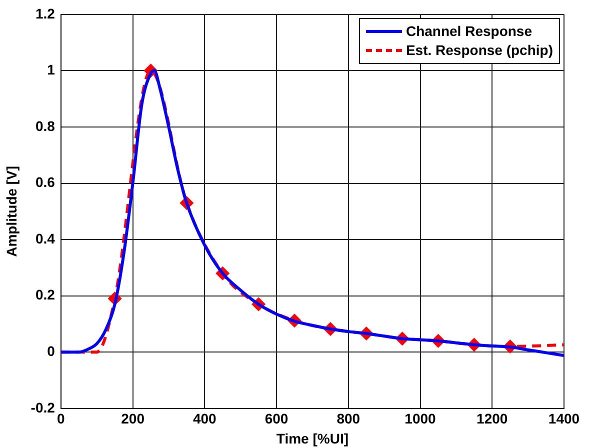 Image resolution: width=589 pixels, height=448 pixels. What do you see at coordinates (43, 407) in the screenshot?
I see `y-tick-label: -0.2` at bounding box center [43, 407].